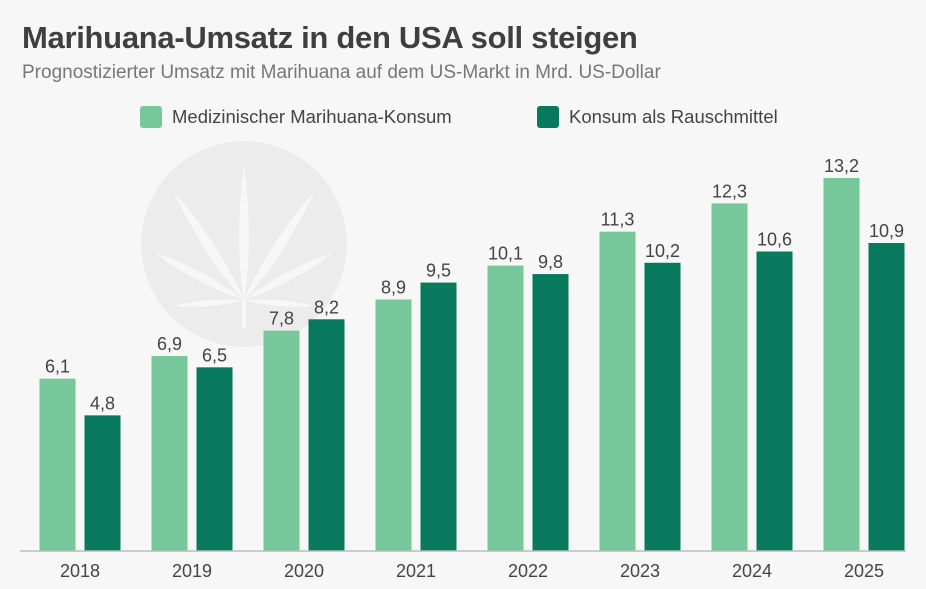  Describe the element at coordinates (505, 408) in the screenshot. I see `bar-medical-2022` at that location.